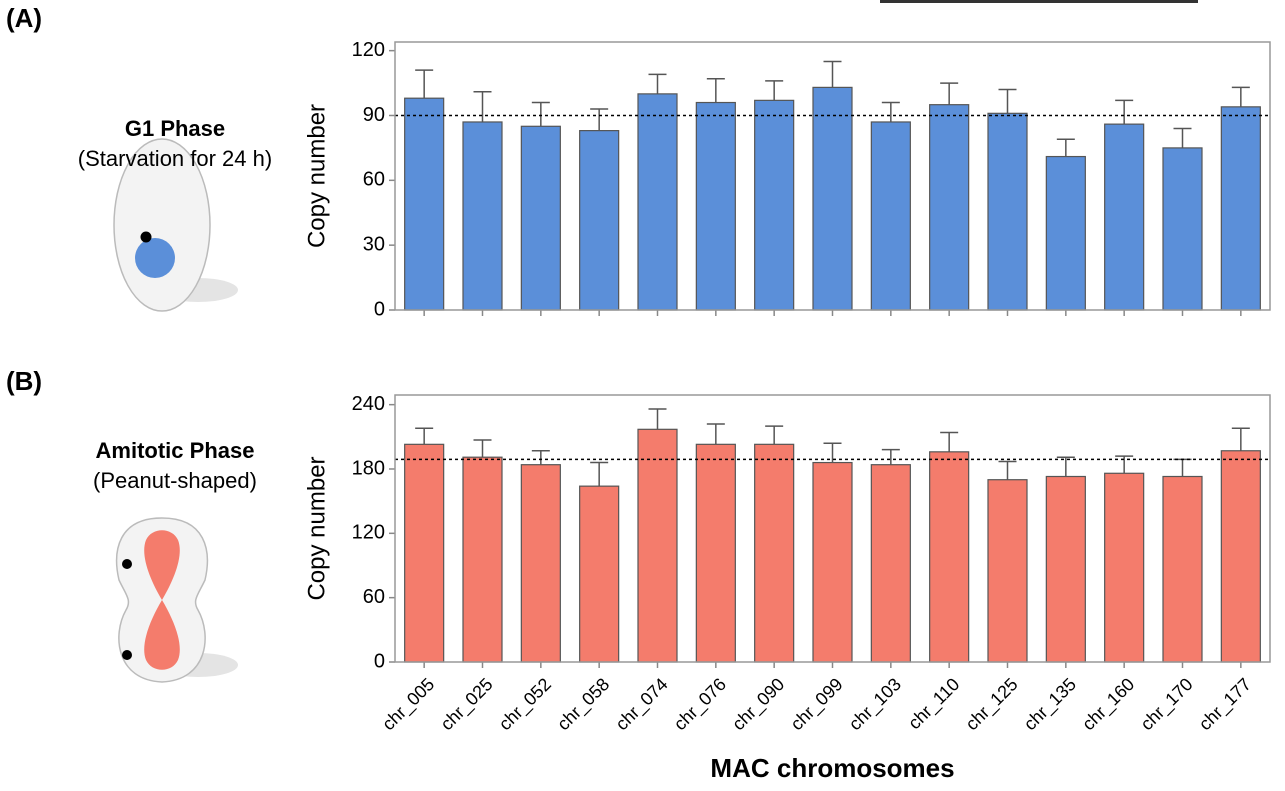  What do you see at coordinates (992, 704) in the screenshot?
I see `x-tick-label: chr_125` at bounding box center [992, 704].